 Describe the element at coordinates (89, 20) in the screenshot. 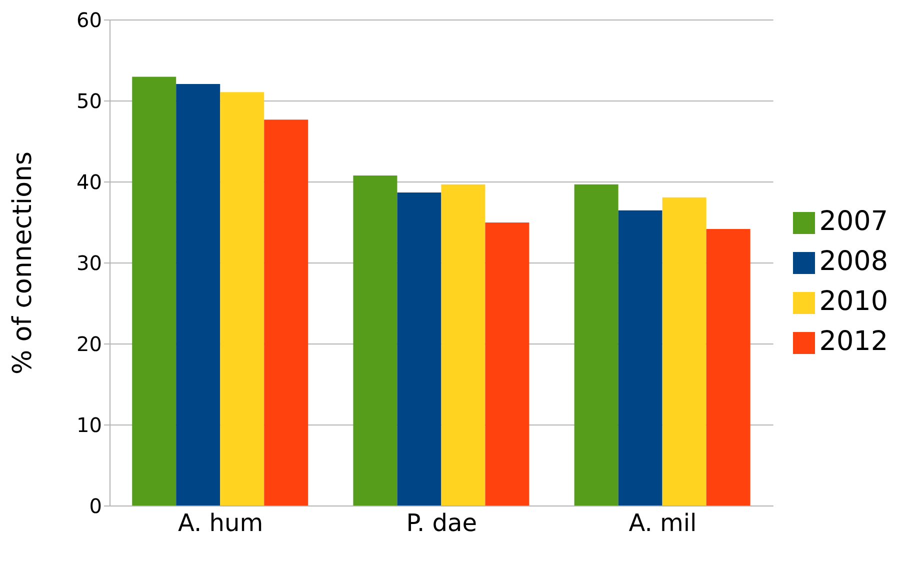

I see `y-tick-label: 60` at that location.